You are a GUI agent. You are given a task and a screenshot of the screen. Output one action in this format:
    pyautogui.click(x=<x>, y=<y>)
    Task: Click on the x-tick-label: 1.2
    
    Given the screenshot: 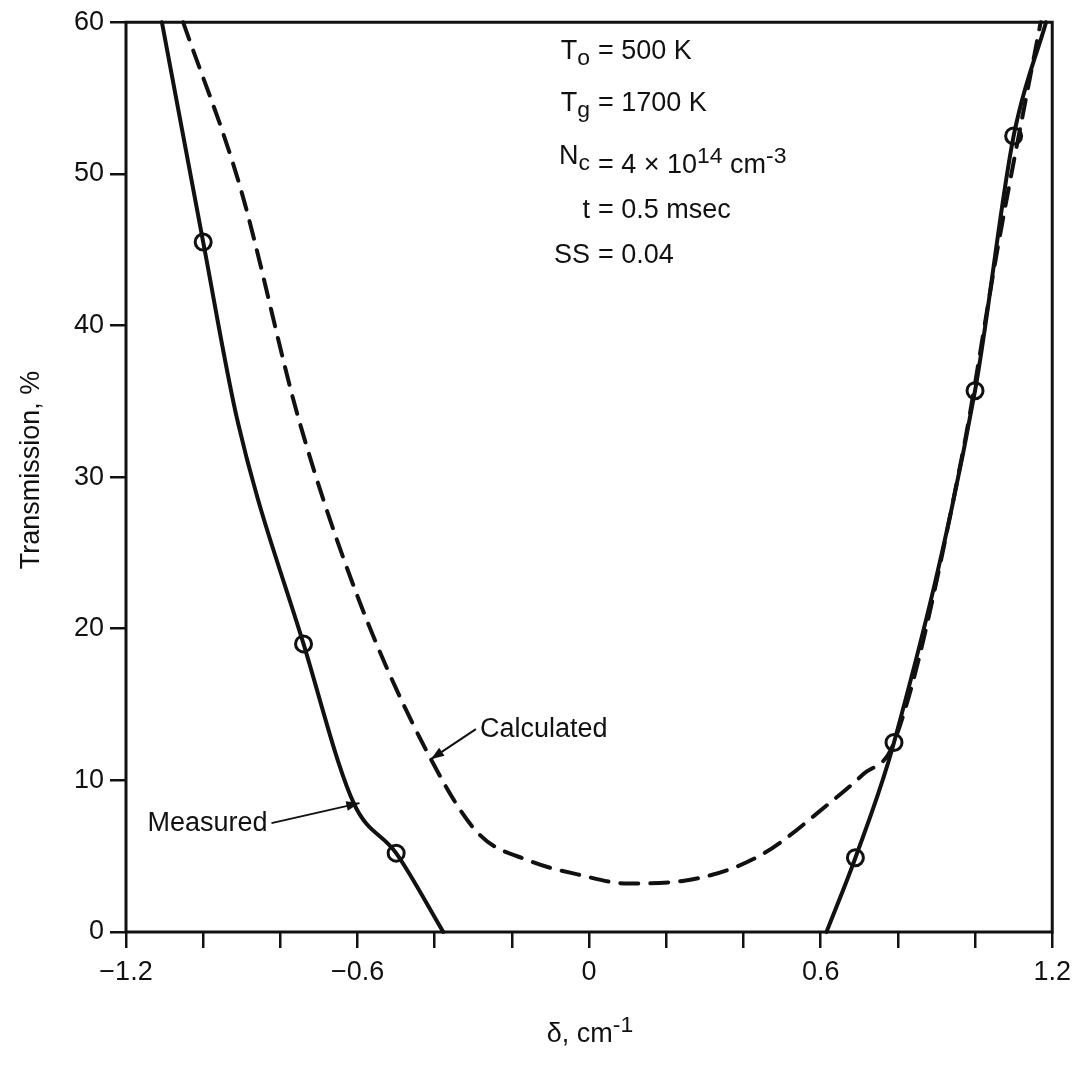 What is the action you would take?
    pyautogui.click(x=1052, y=970)
    